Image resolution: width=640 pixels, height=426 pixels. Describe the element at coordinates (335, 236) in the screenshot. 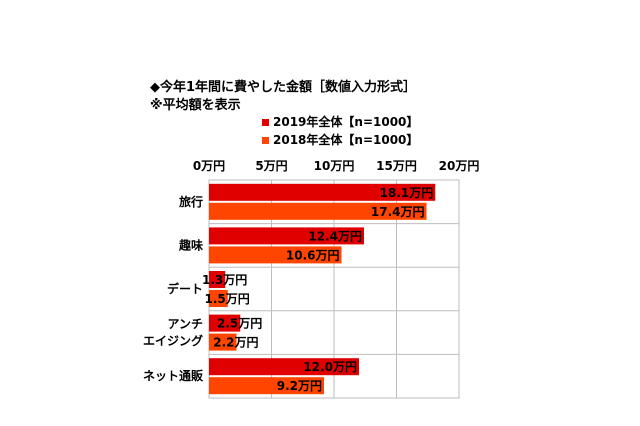

I see `data-label: 12.4万円` at that location.